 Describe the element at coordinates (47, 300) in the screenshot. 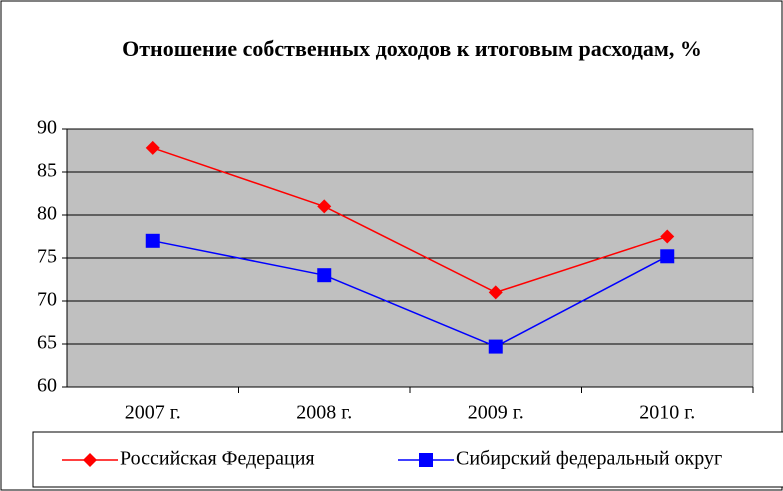

I see `y-tick-label: 70` at that location.